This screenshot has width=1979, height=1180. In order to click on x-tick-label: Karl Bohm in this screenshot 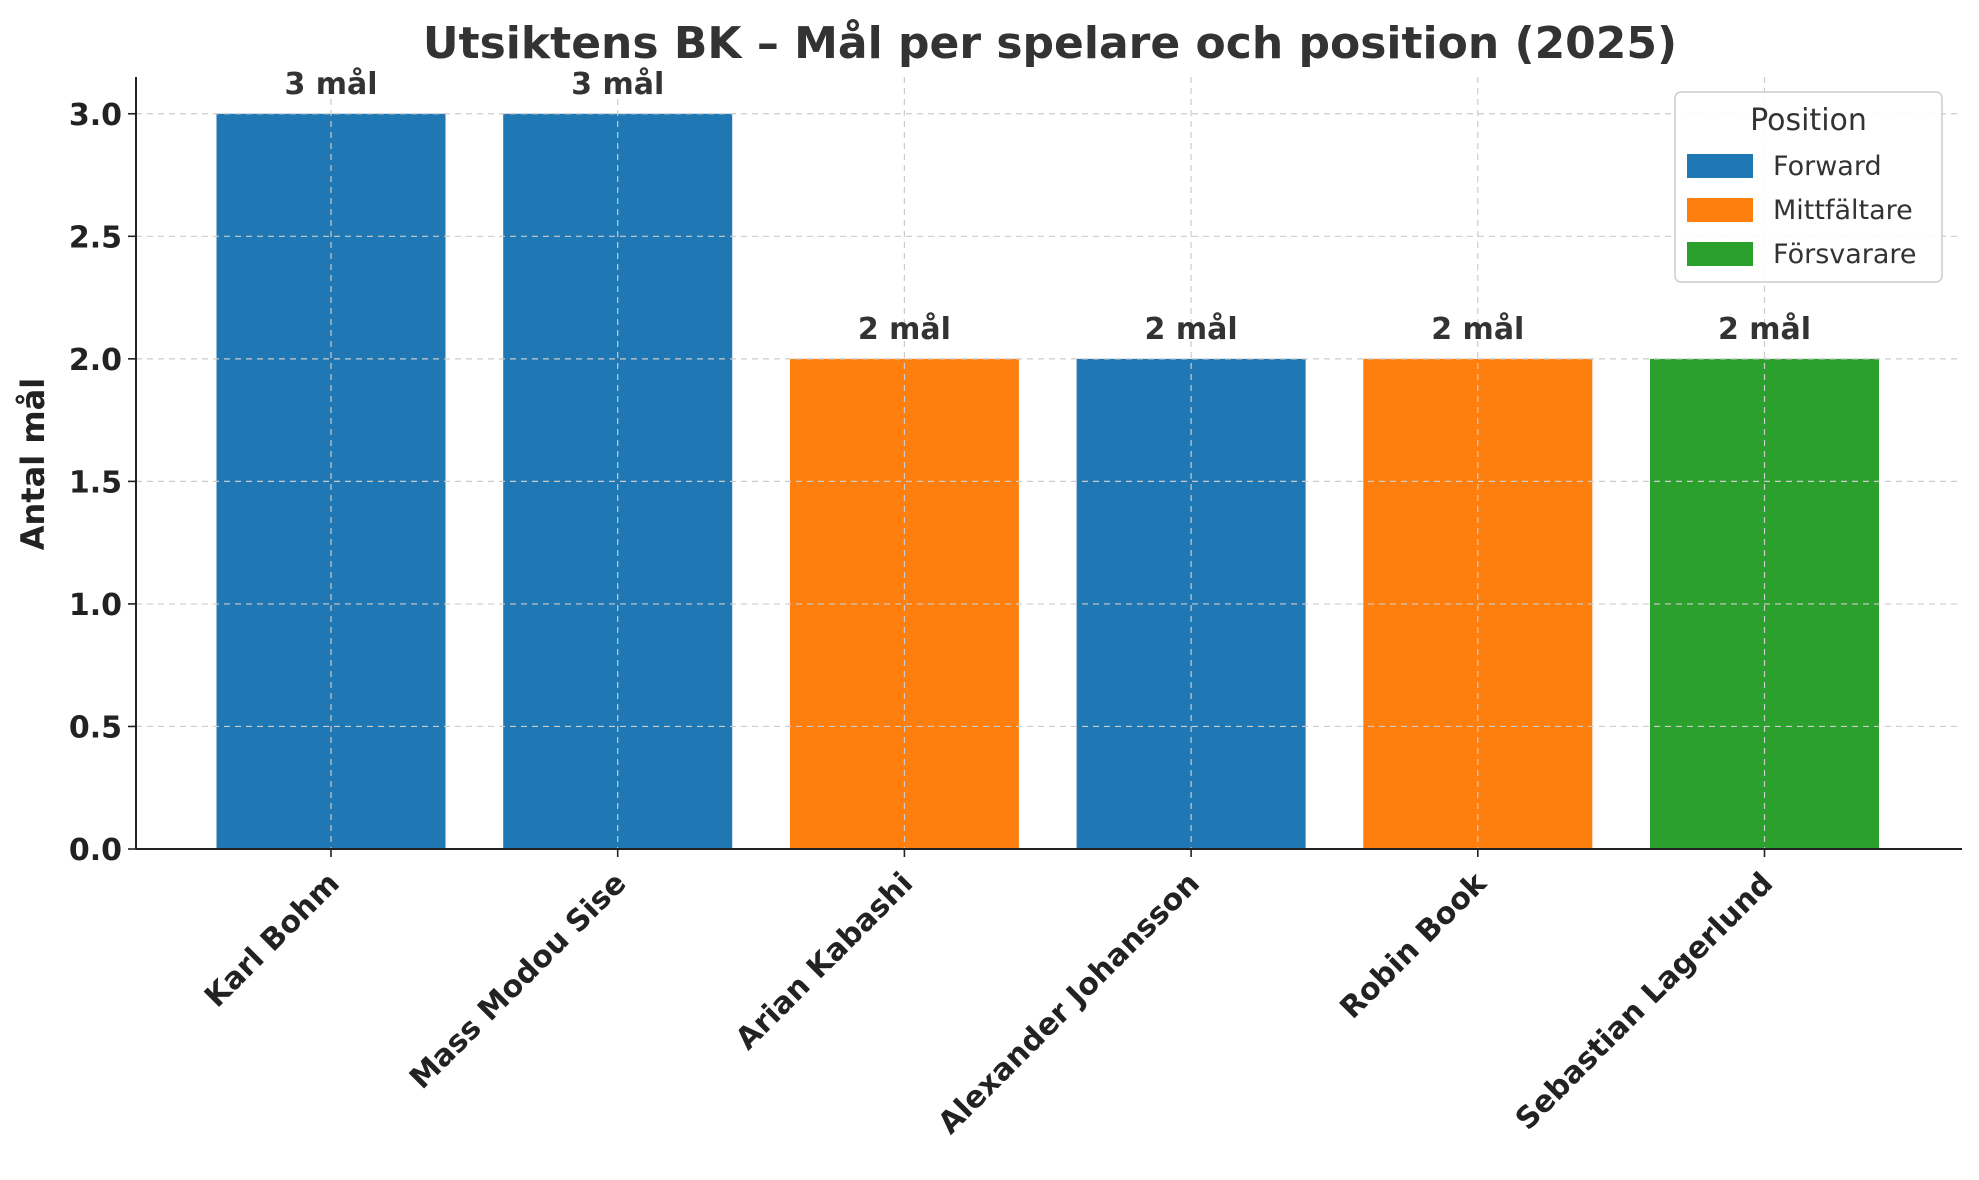, I will do `click(272, 940)`.